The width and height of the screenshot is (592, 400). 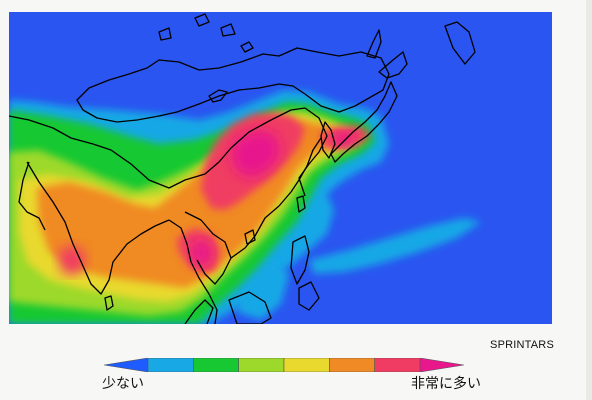 I want to click on scale-low-label: 少ない, so click(x=123, y=384).